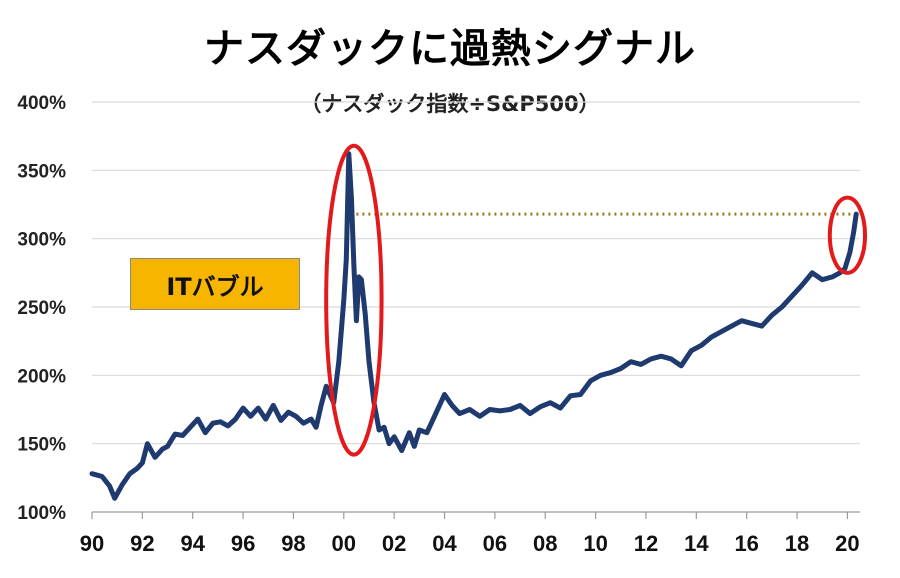 This screenshot has height=578, width=900. Describe the element at coordinates (444, 543) in the screenshot. I see `x-tick-label: 04` at that location.